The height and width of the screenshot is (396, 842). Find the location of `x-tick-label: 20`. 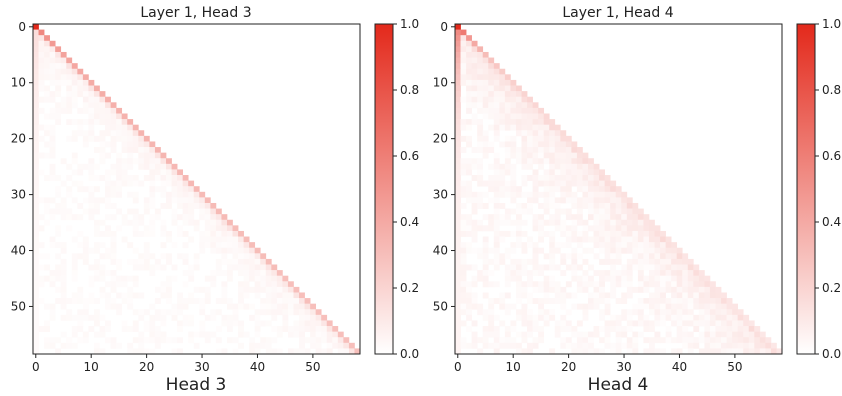

x-tick-label: 20 is located at coordinates (146, 367).